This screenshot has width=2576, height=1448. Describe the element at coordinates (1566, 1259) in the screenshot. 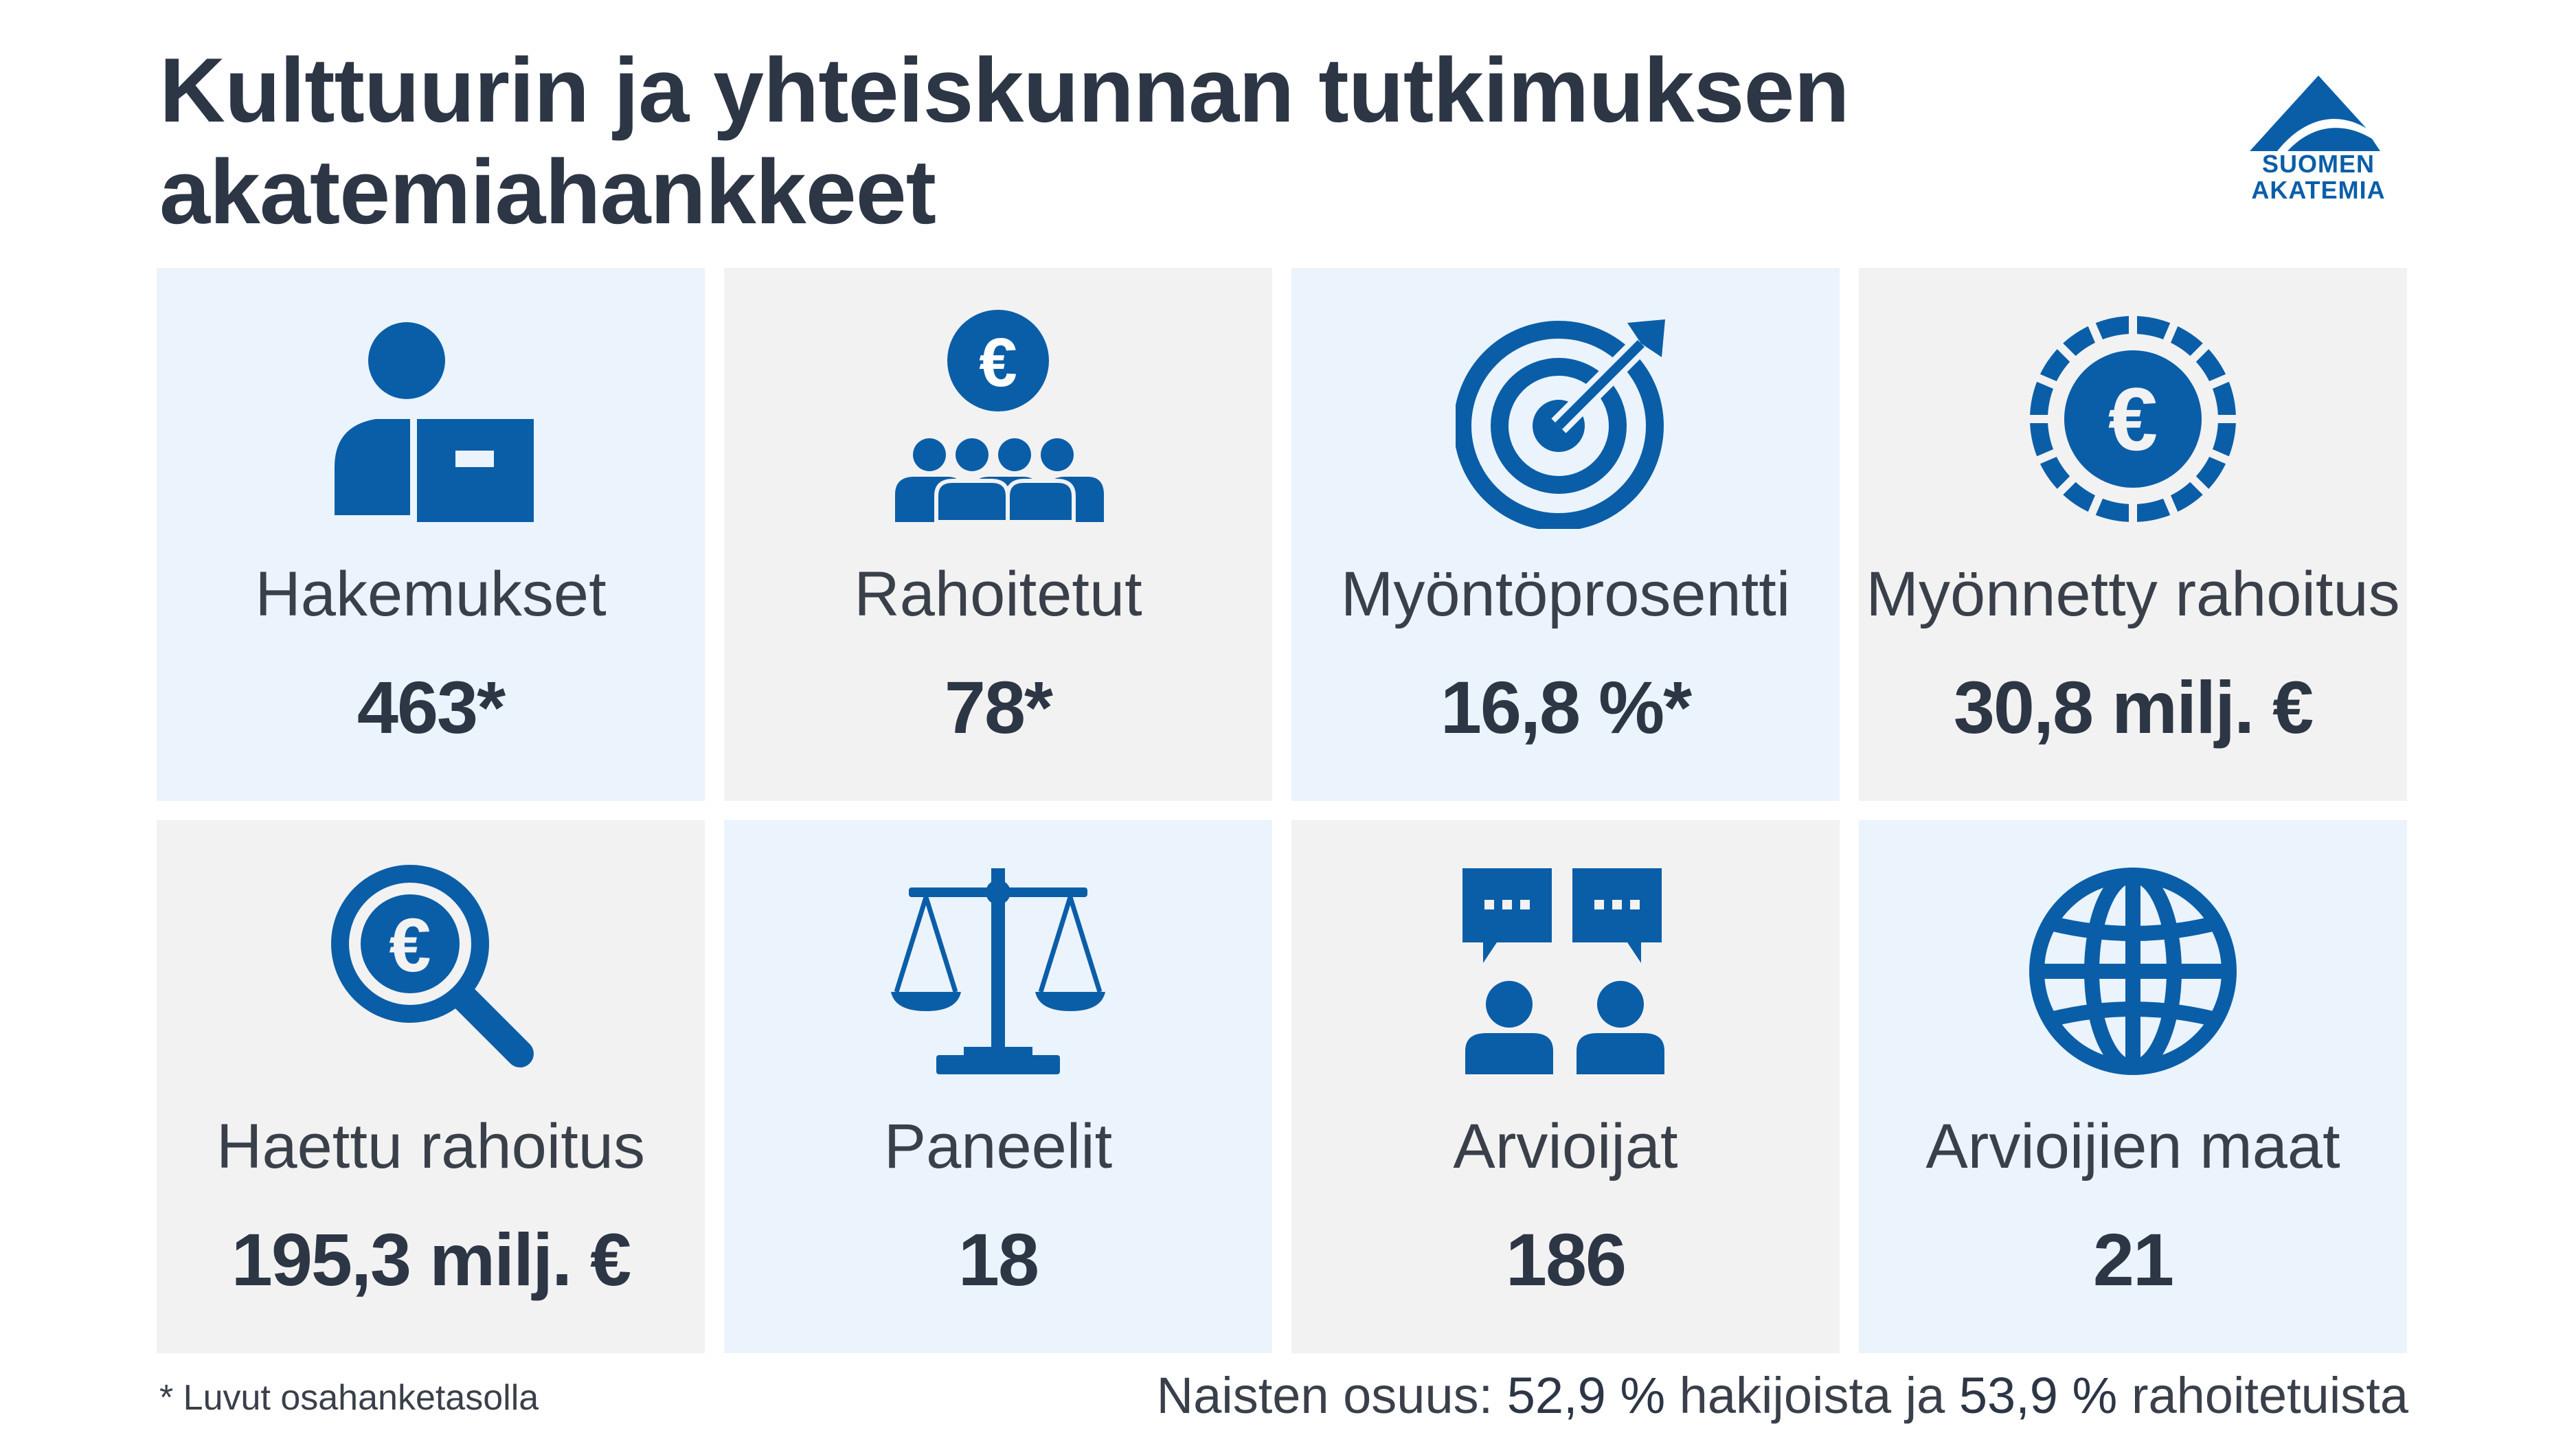

I see `tile-value: 186` at that location.